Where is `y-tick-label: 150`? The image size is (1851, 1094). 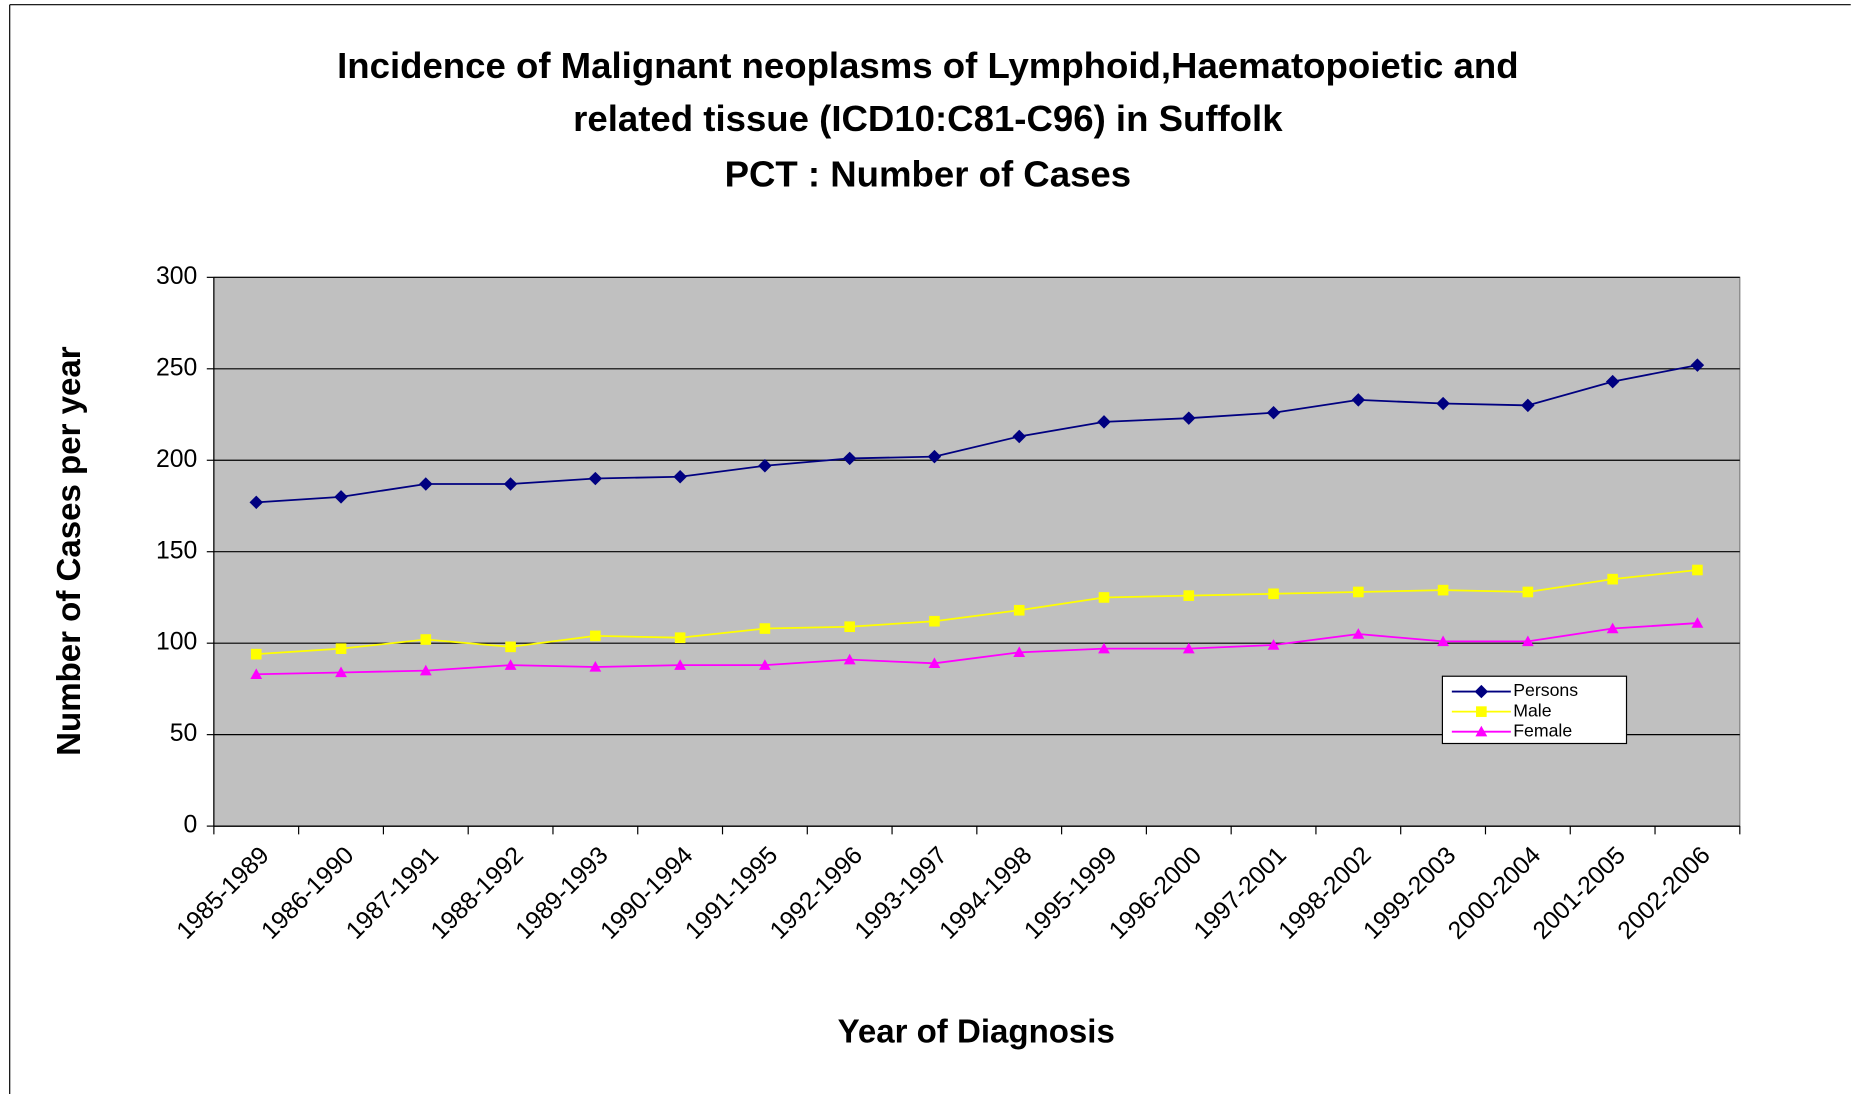 y-tick-label: 150 is located at coordinates (176, 550).